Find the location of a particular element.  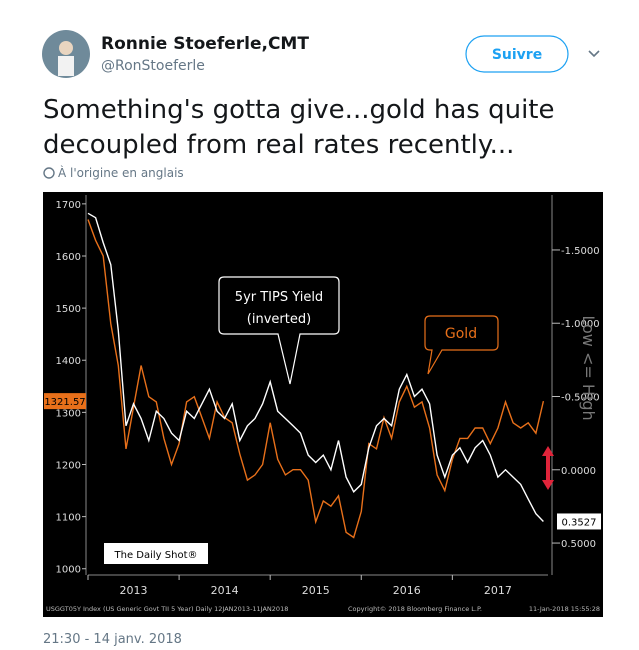

x-tick-label: 2014 is located at coordinates (225, 590).